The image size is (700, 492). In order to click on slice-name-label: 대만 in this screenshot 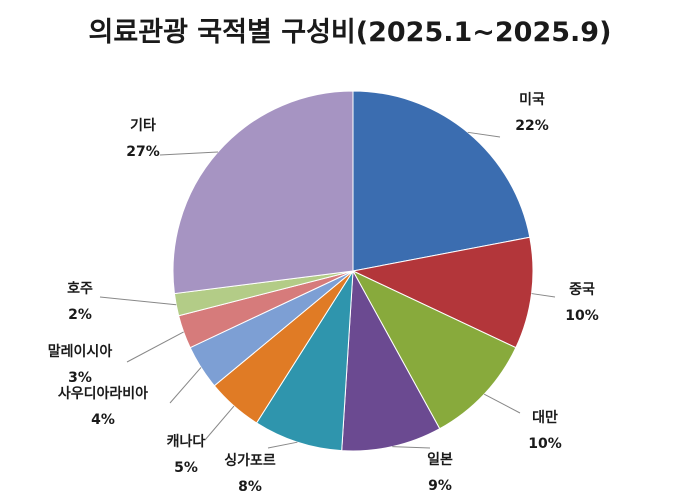, I will do `click(545, 418)`.